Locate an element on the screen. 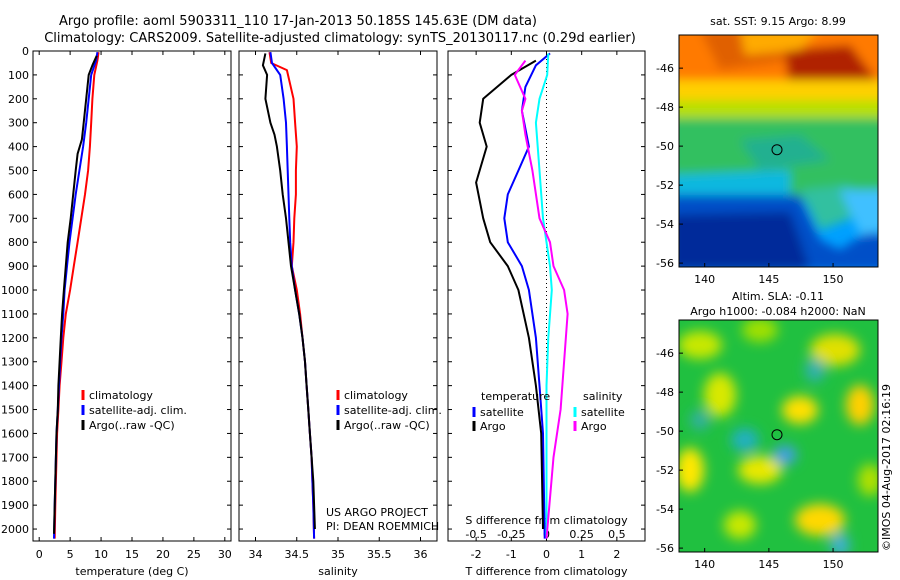 The image size is (900, 580). series-line-temperature-argo is located at coordinates (509, 294).